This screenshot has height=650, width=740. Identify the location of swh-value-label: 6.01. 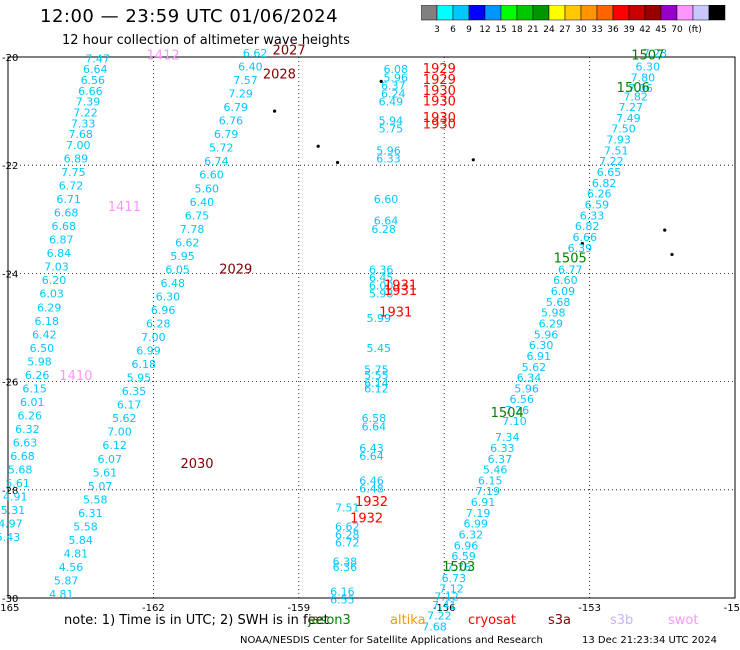
(32, 402).